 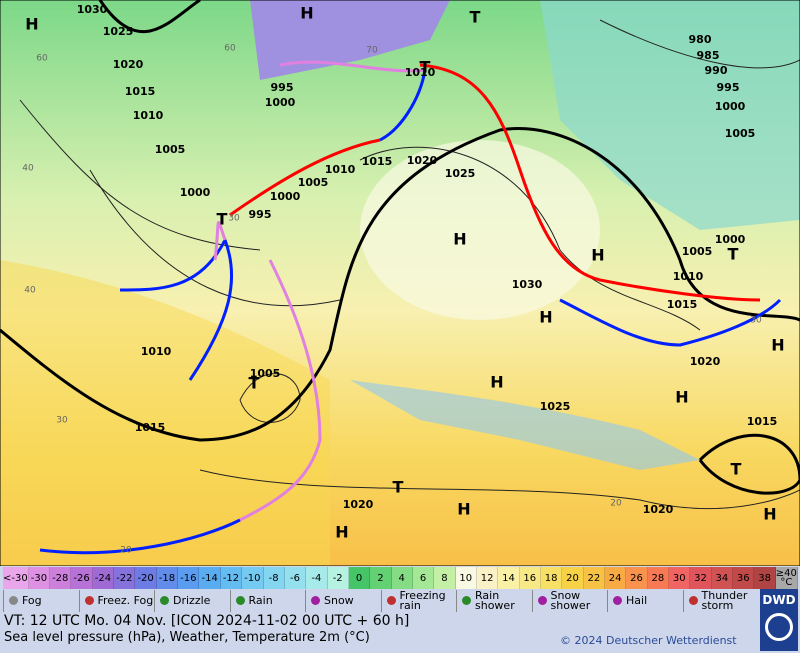 I want to click on warm-area, so click(x=480, y=230).